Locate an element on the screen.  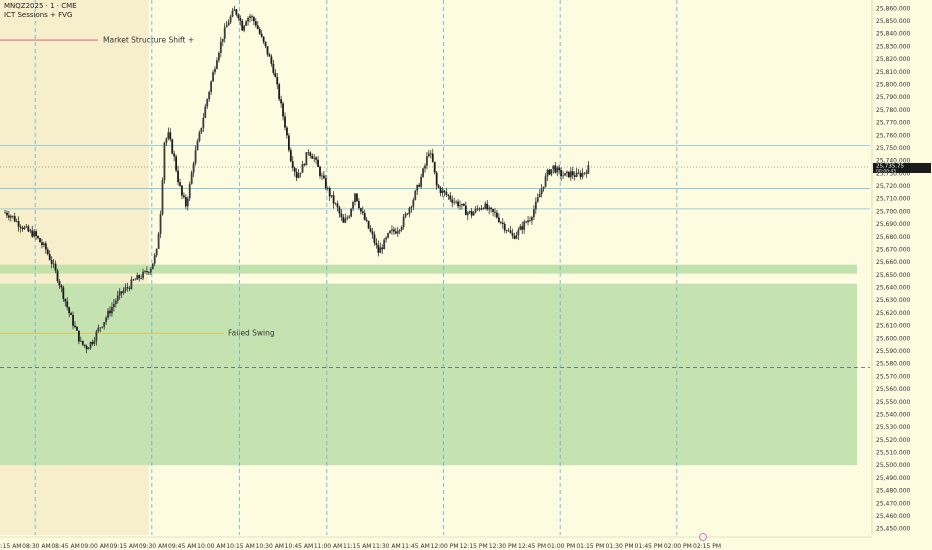
y-tick-label-2: 25,840.000 is located at coordinates (893, 34).